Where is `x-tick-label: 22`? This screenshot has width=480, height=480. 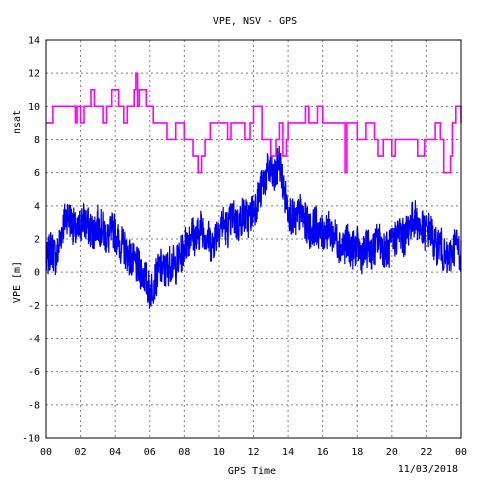 x-tick-label: 22 is located at coordinates (426, 452).